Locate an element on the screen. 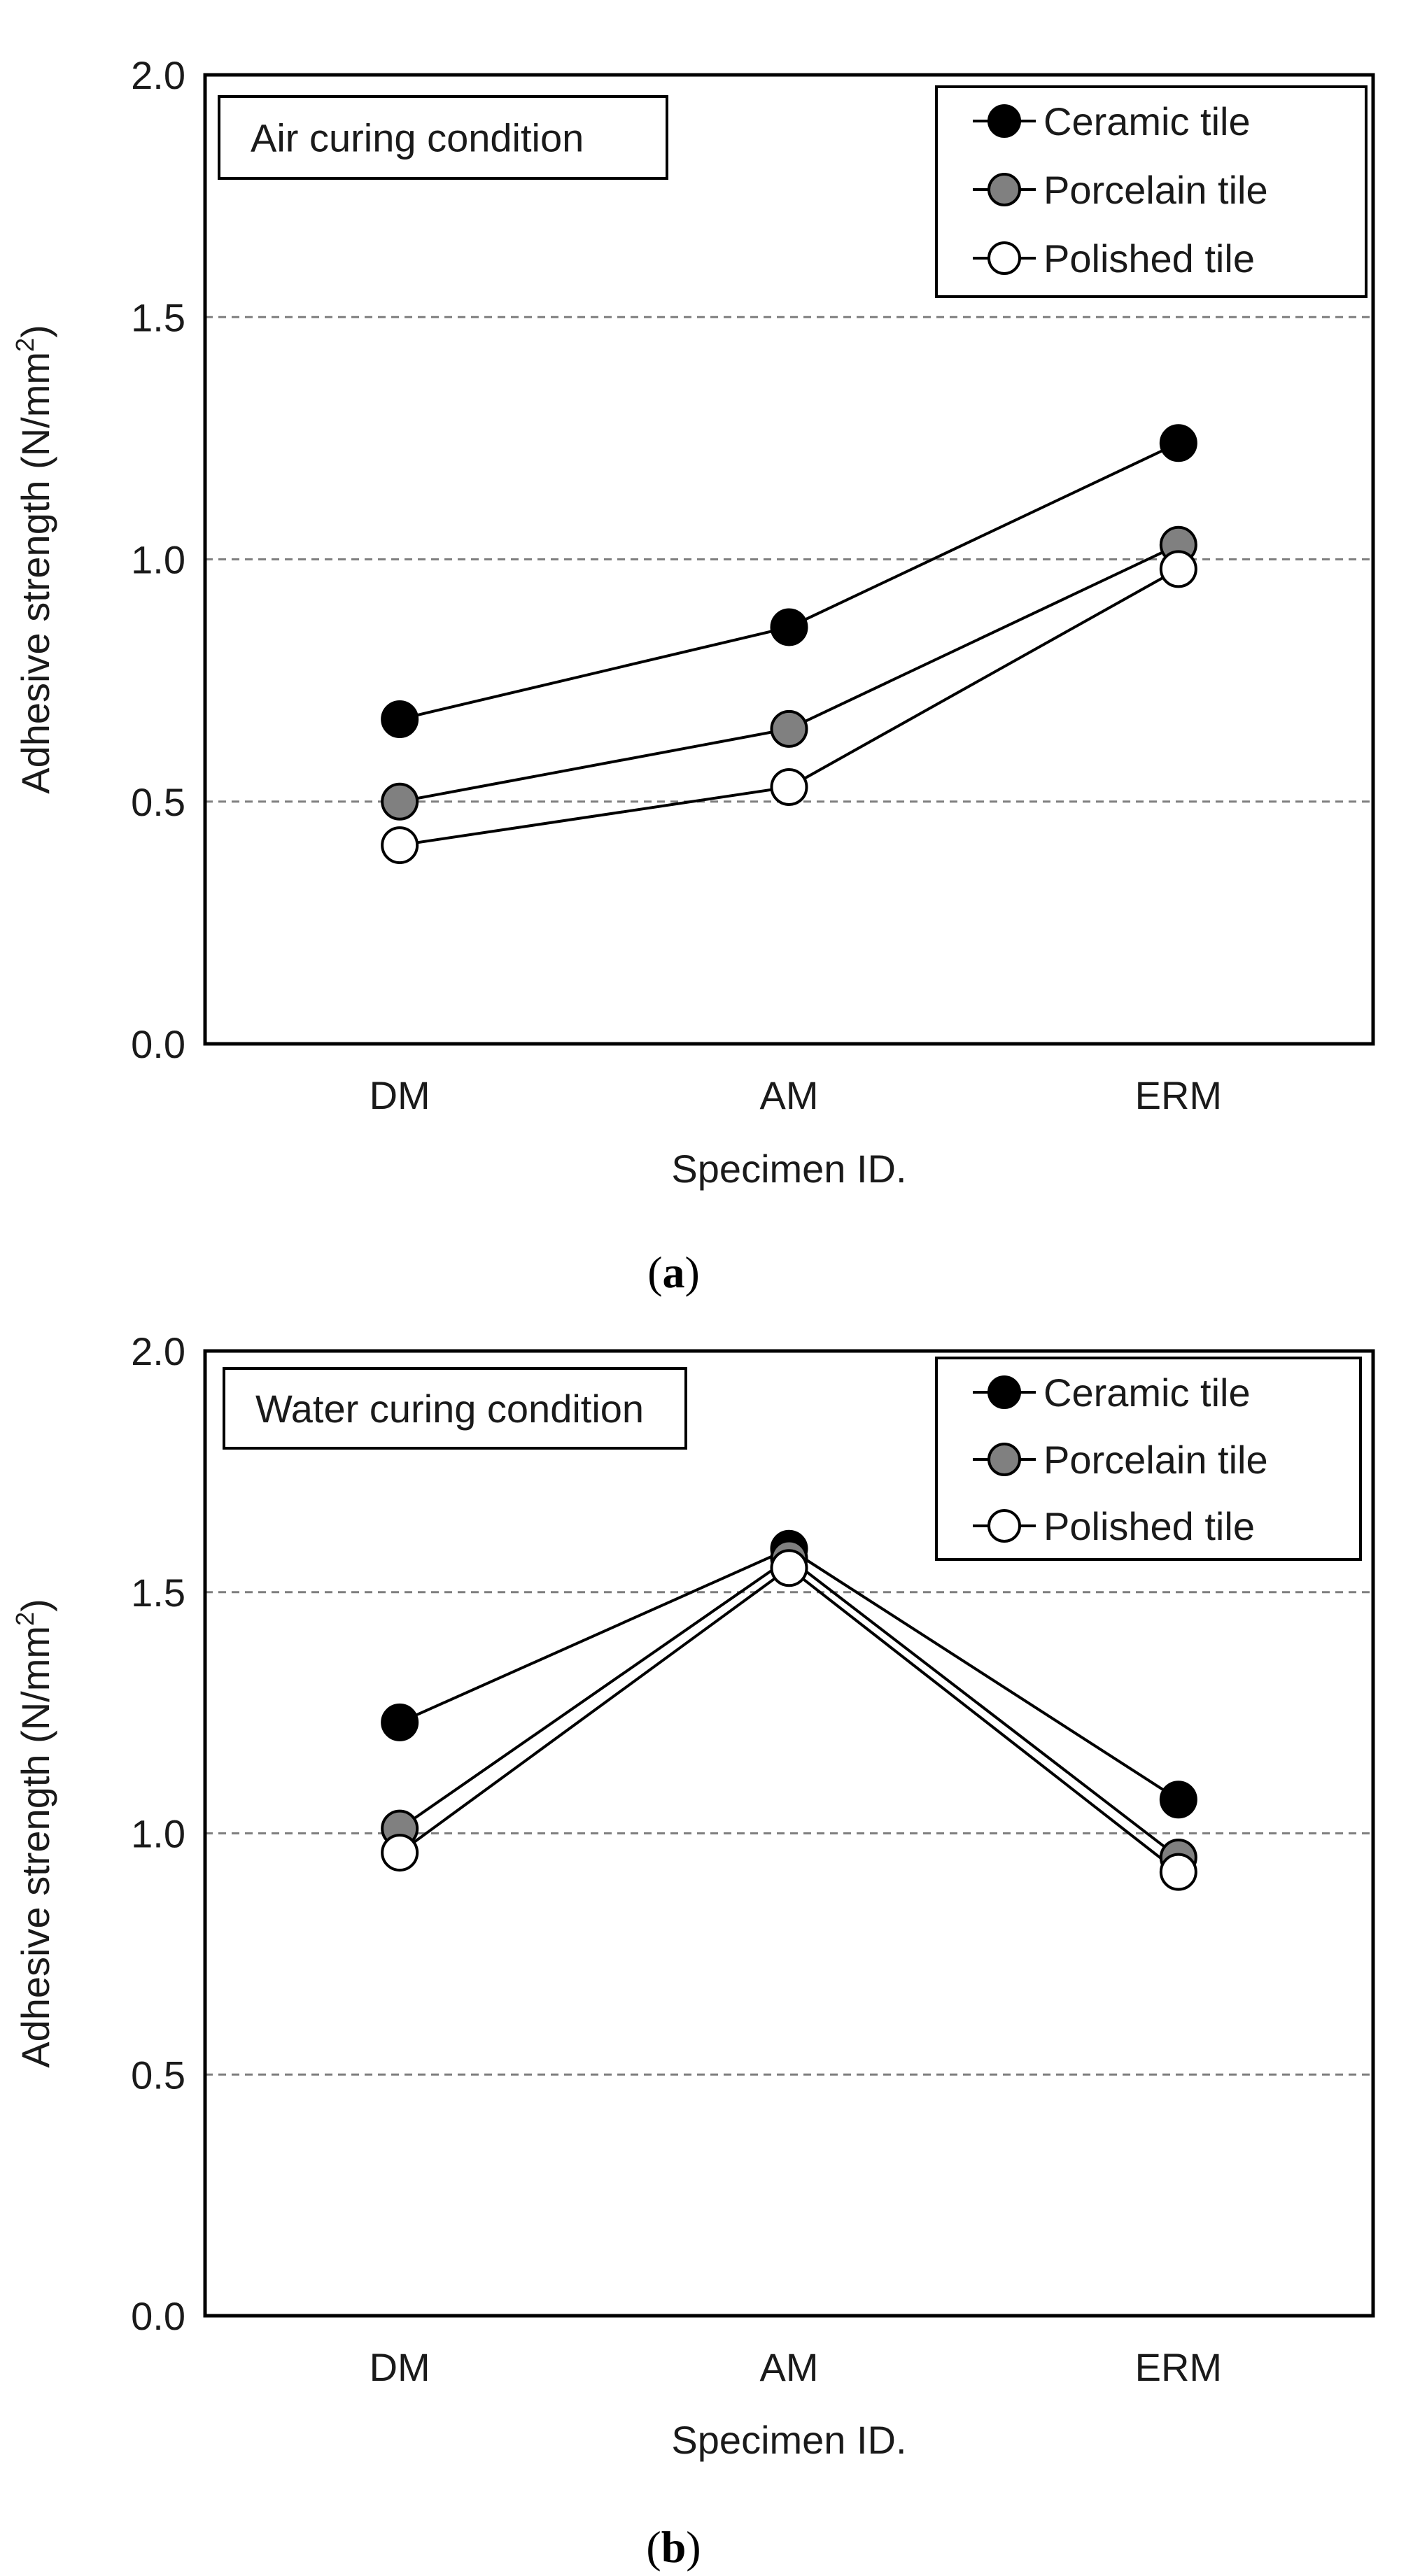 This screenshot has height=2576, width=1413. panel-label: (a) is located at coordinates (673, 1272).